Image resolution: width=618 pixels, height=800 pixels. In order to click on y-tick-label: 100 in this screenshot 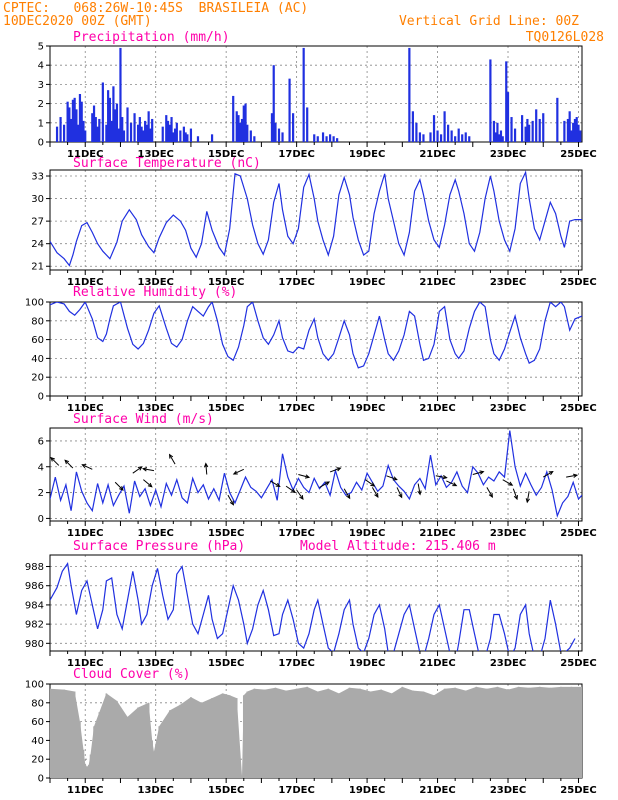, I will do `click(34, 303)`.